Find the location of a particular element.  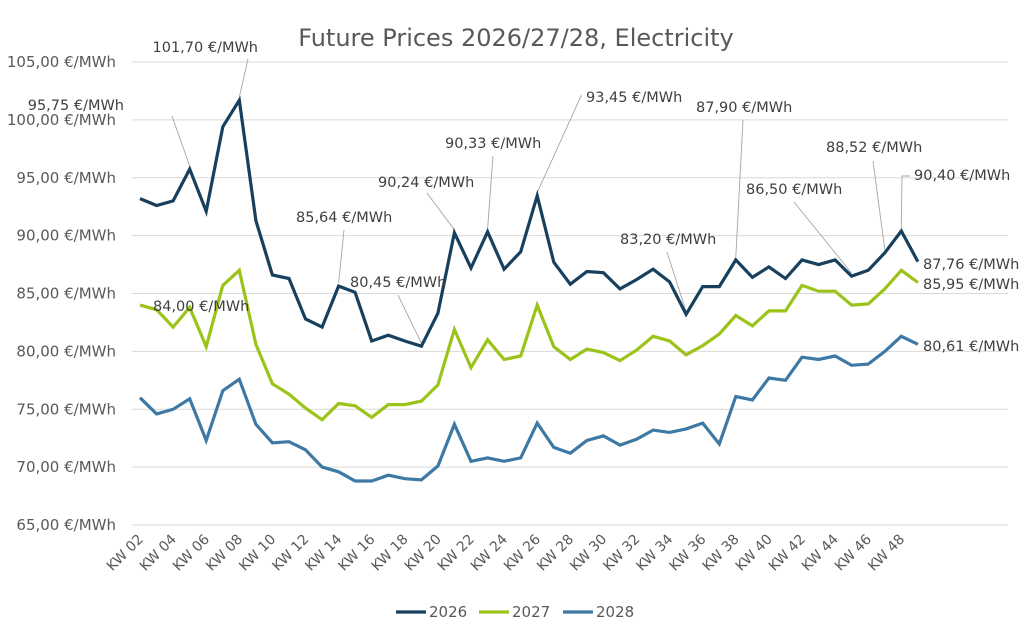

chart-title: Future Prices 2026/27/28, Electricity is located at coordinates (516, 38).